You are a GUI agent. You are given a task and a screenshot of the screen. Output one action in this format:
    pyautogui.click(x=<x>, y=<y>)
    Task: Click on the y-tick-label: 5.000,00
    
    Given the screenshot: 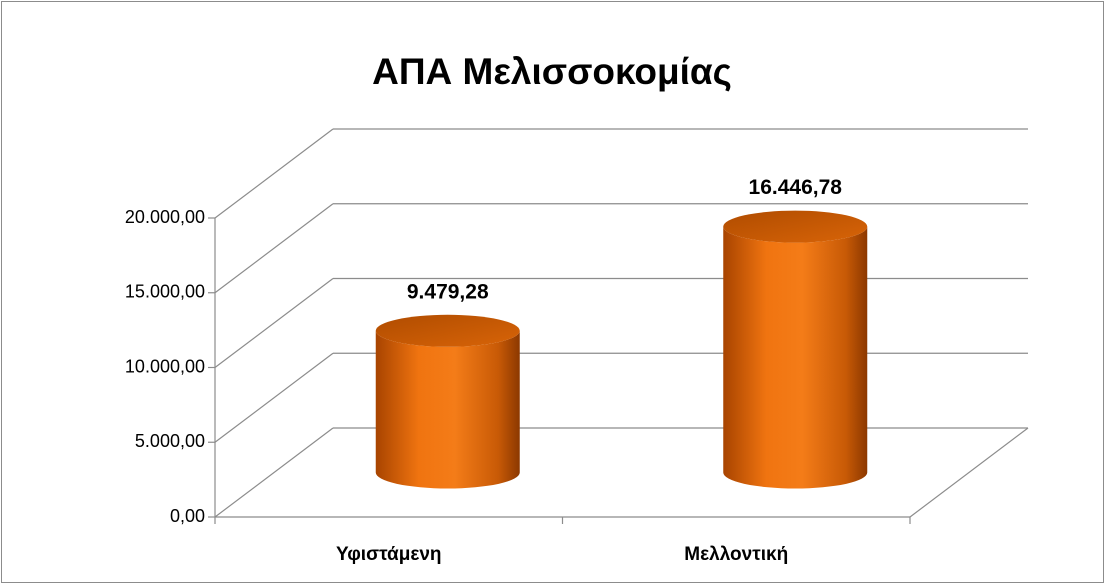 What is the action you would take?
    pyautogui.click(x=170, y=441)
    